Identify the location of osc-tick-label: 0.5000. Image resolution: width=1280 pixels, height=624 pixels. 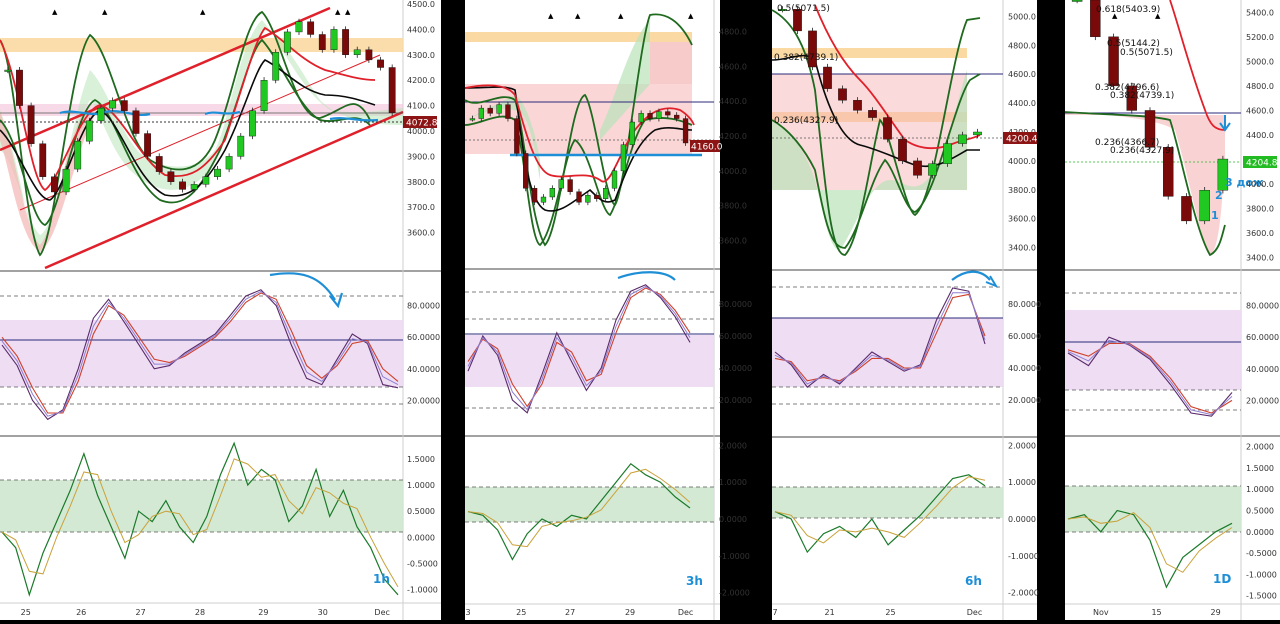
(421, 511).